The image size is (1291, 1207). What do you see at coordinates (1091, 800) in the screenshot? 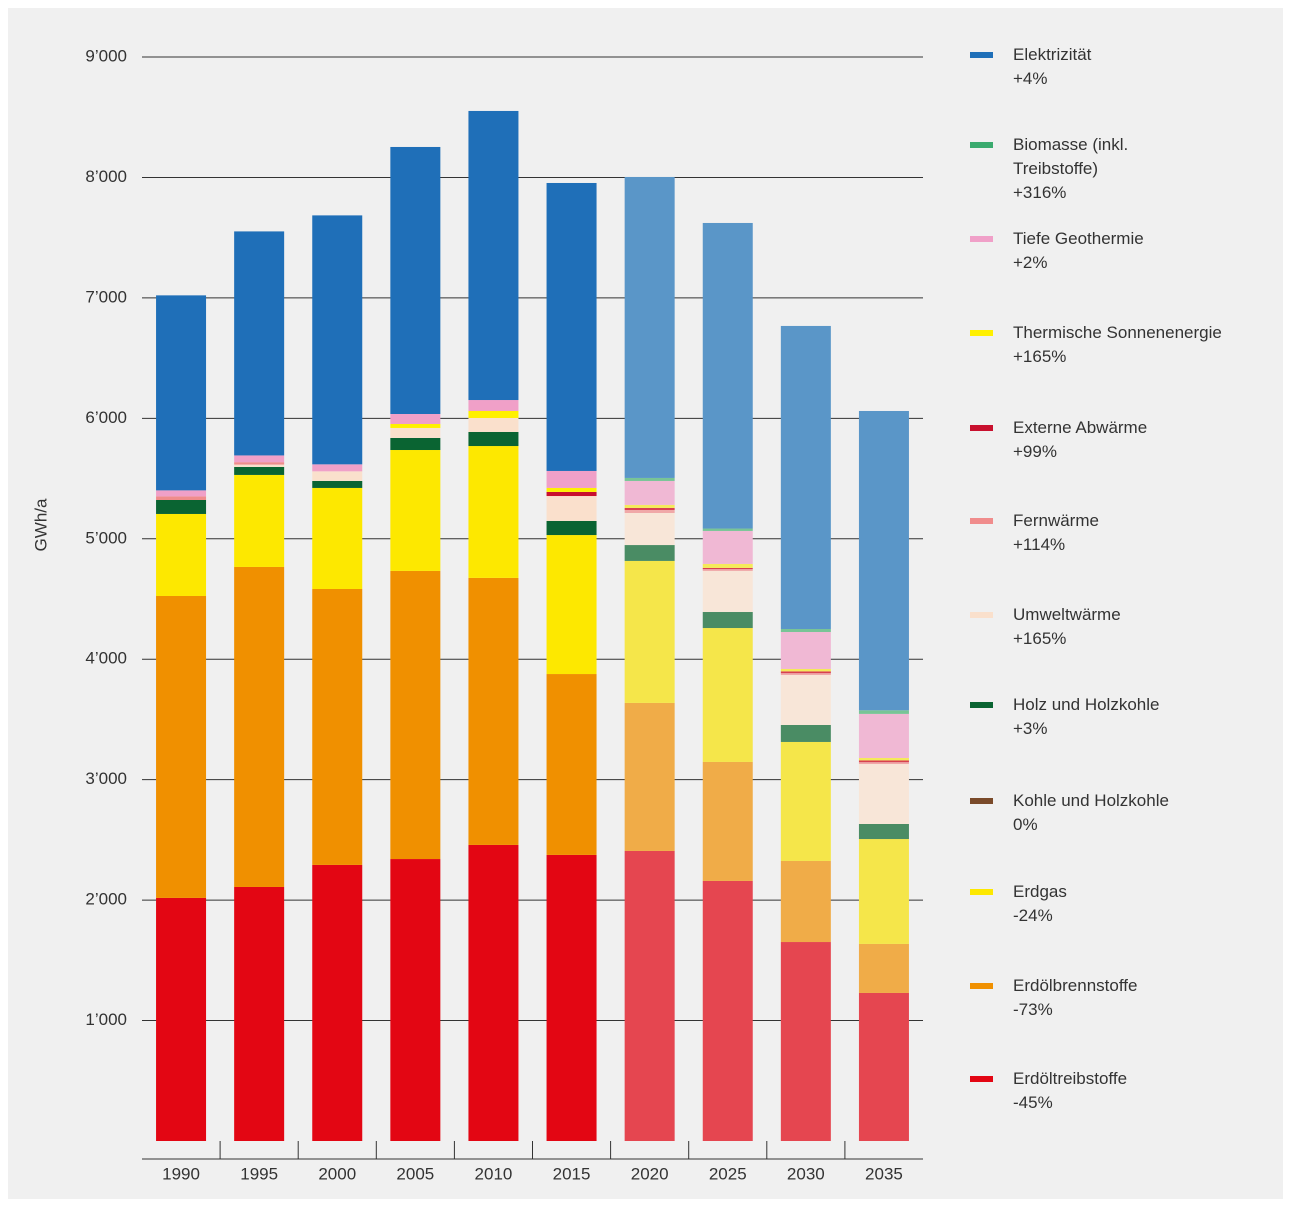
I see `legend-label: Kohle und Holzkohle` at bounding box center [1091, 800].